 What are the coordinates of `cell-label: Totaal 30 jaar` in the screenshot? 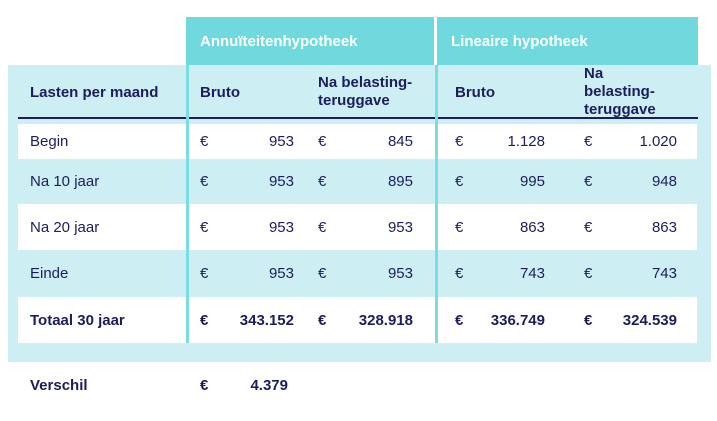 It's located at (77, 320).